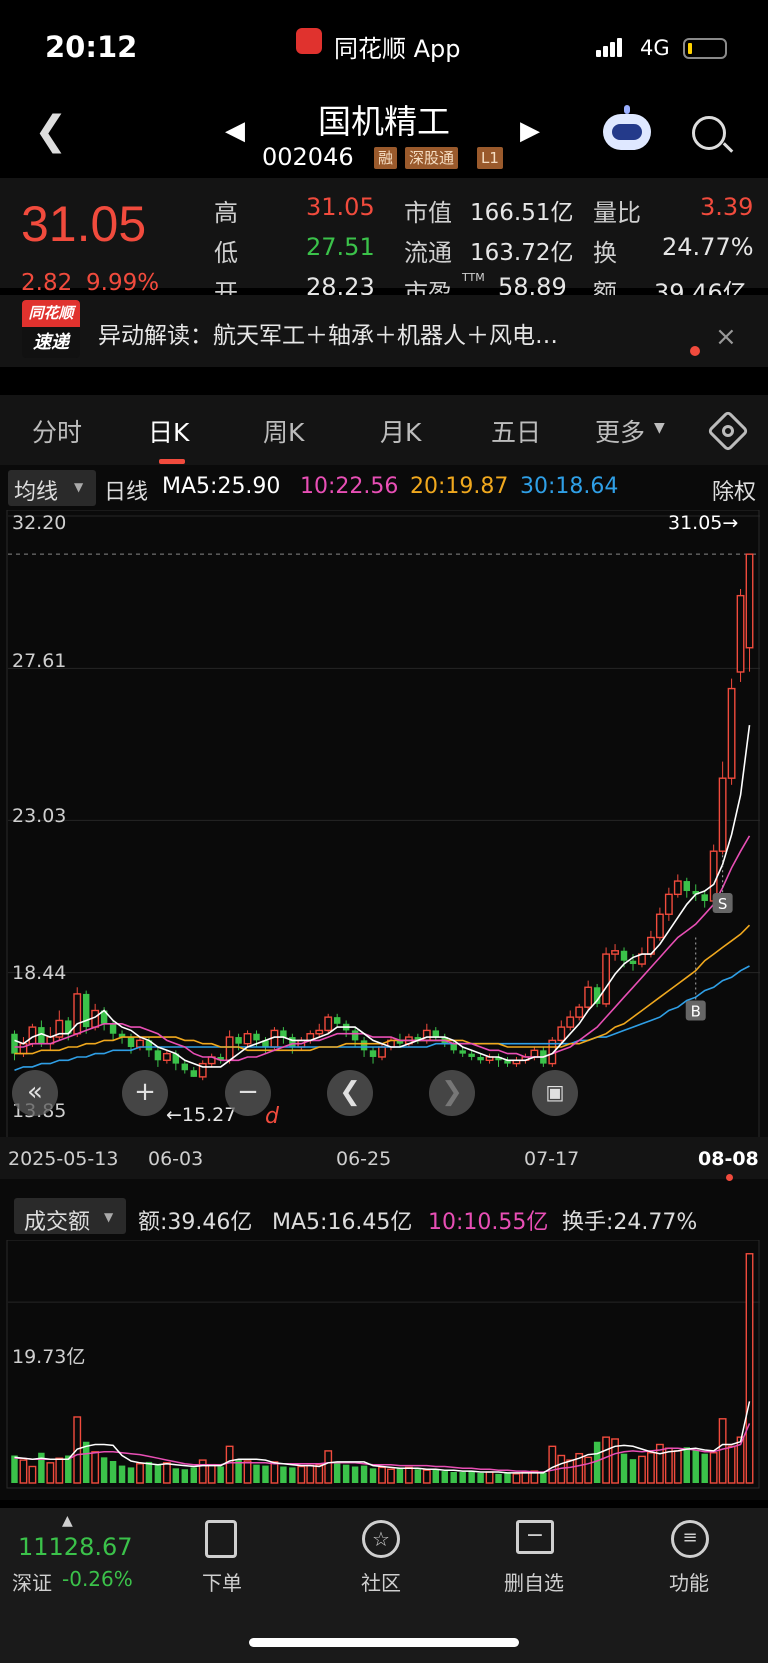 The image size is (768, 1663). I want to click on value-turnover: 24.77%, so click(708, 247).